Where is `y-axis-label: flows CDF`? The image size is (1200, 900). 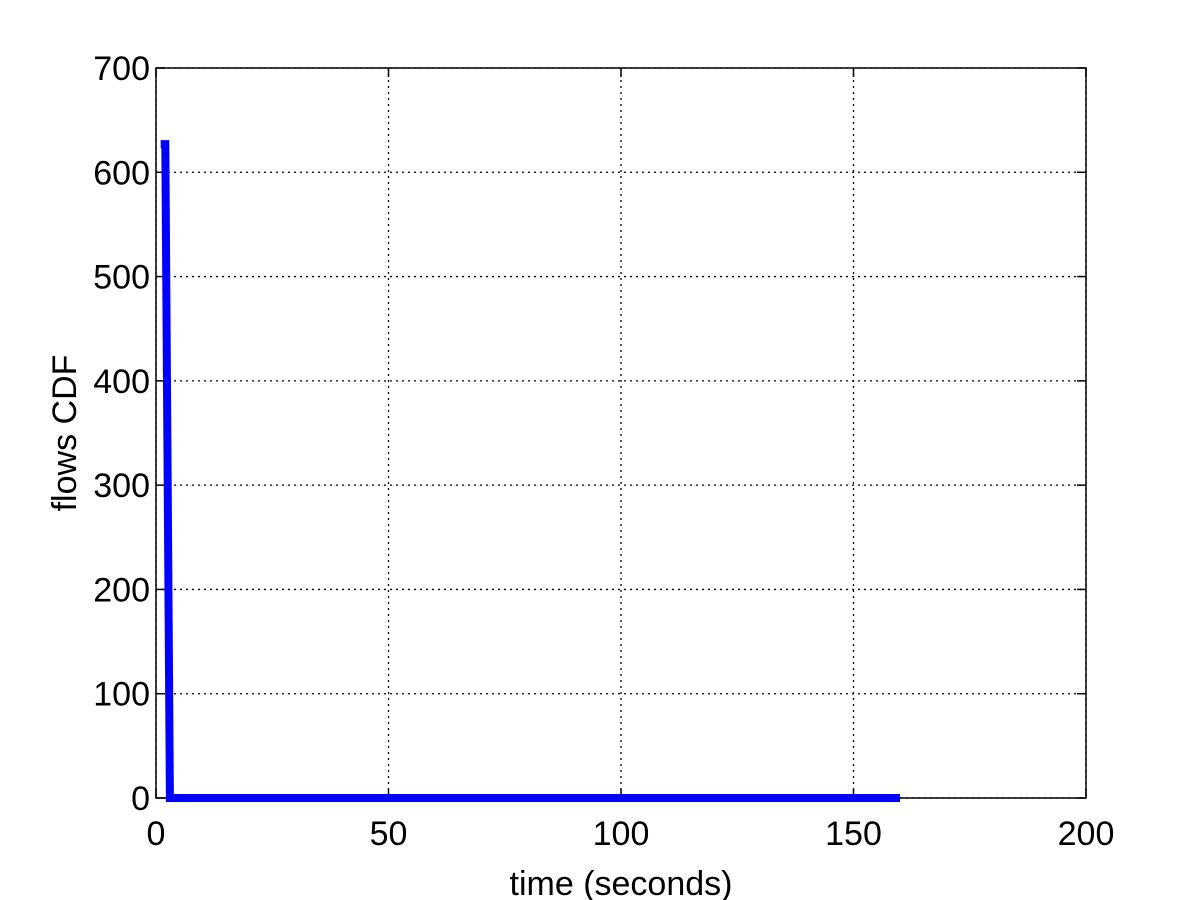
y-axis-label: flows CDF is located at coordinates (65, 433).